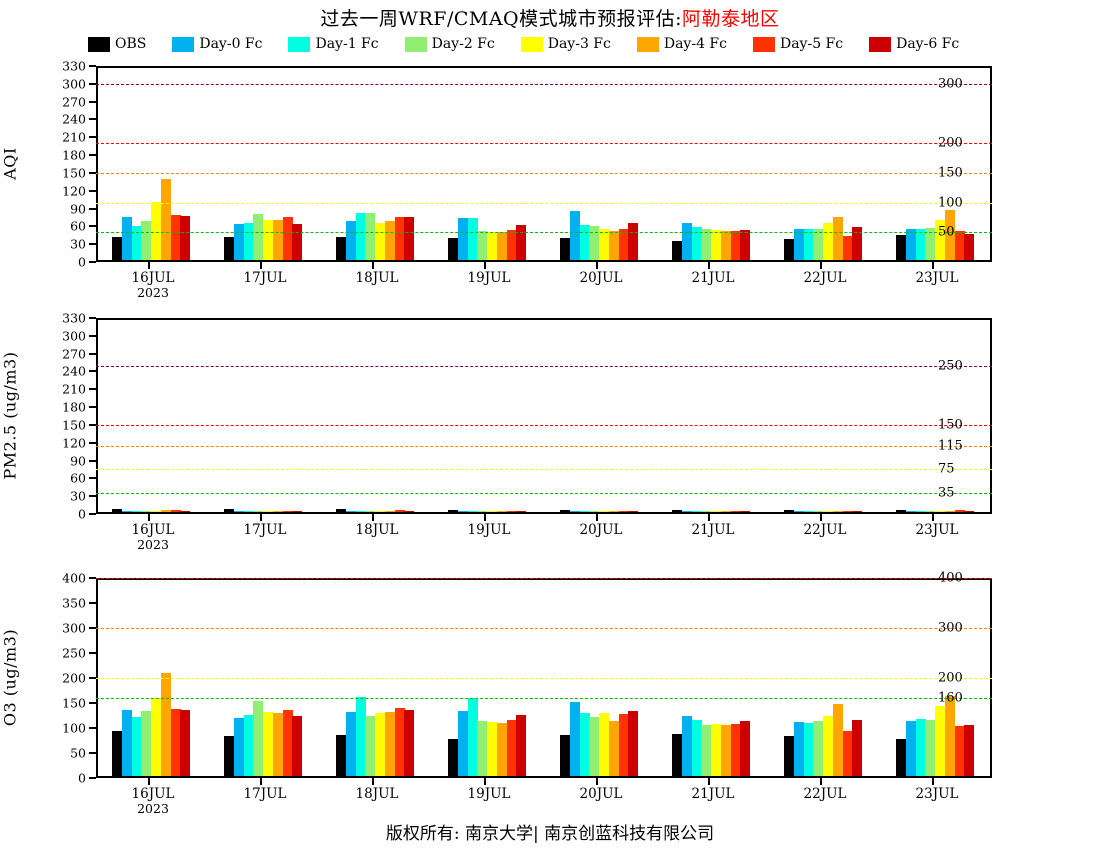 The width and height of the screenshot is (1100, 850). Describe the element at coordinates (937, 530) in the screenshot. I see `x-tick-label-23jul: 23JUL` at that location.